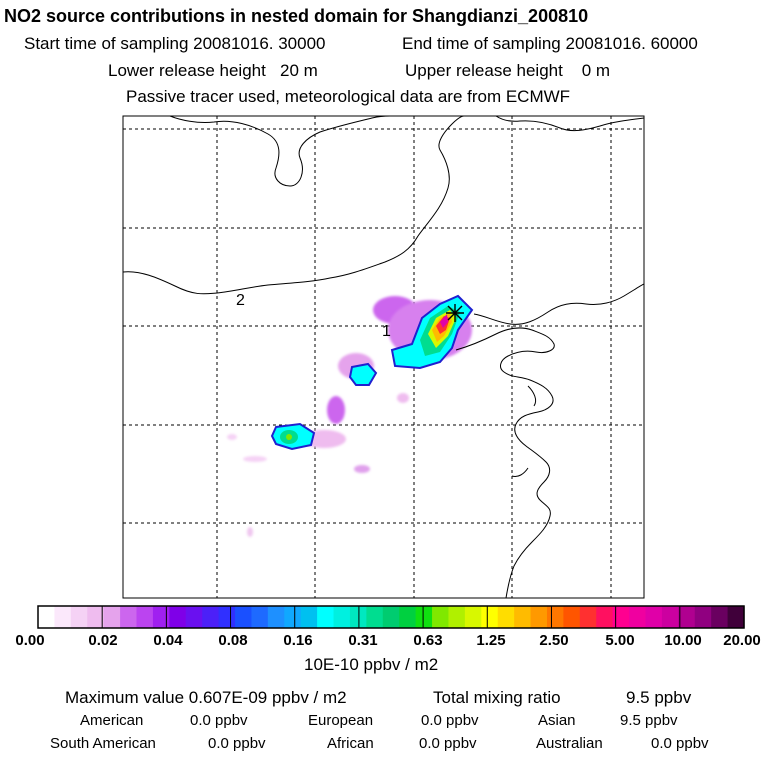 The height and width of the screenshot is (768, 768). I want to click on region-european-value: 0.0 ppbv, so click(450, 720).